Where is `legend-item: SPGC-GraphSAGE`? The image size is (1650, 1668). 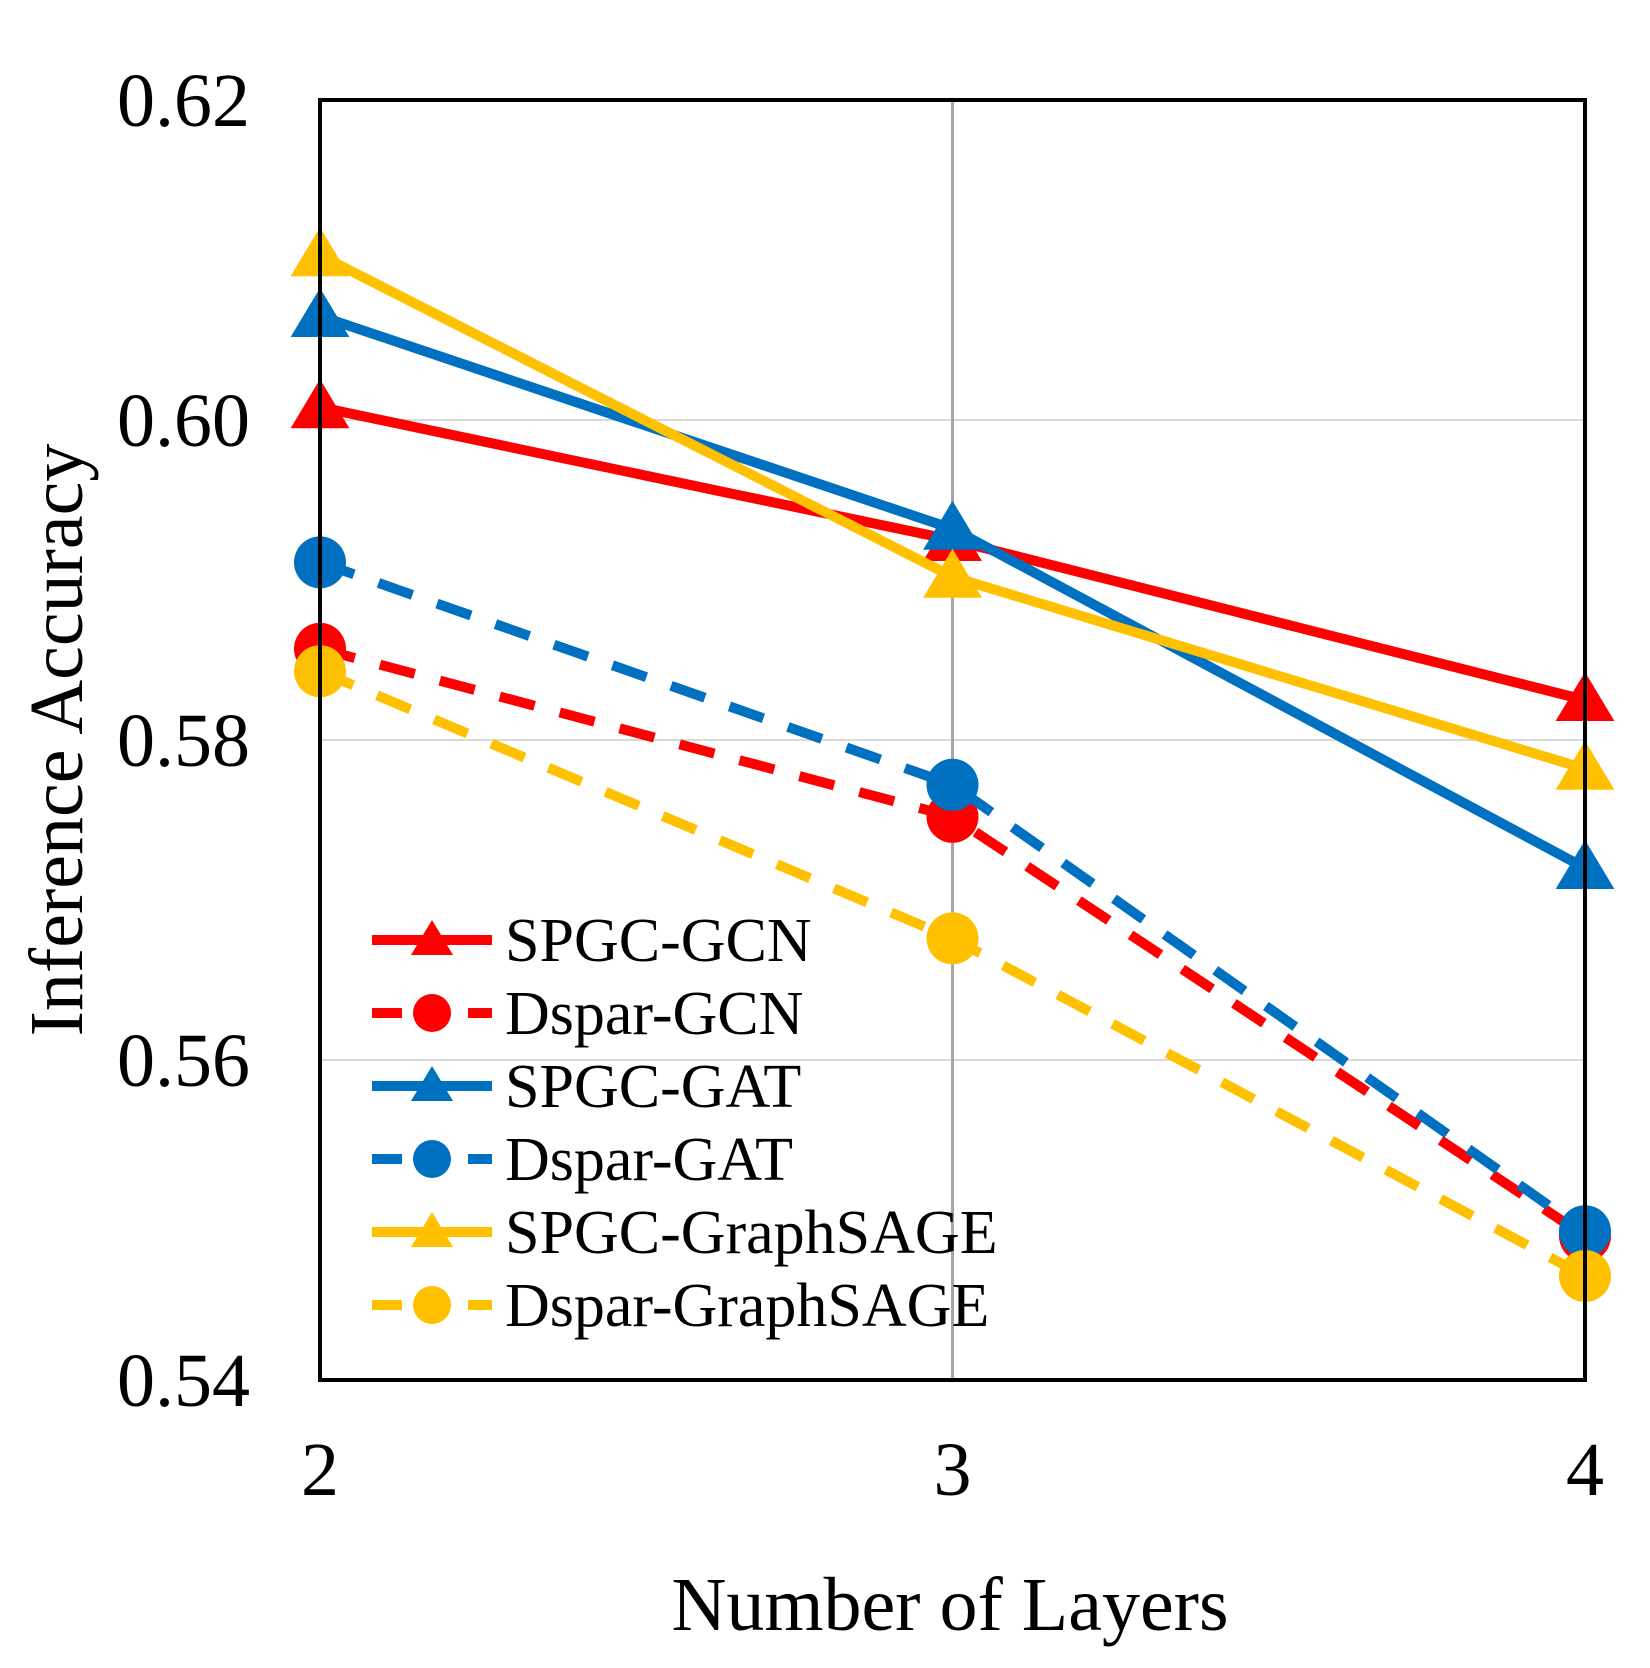 legend-item: SPGC-GraphSAGE is located at coordinates (685, 1233).